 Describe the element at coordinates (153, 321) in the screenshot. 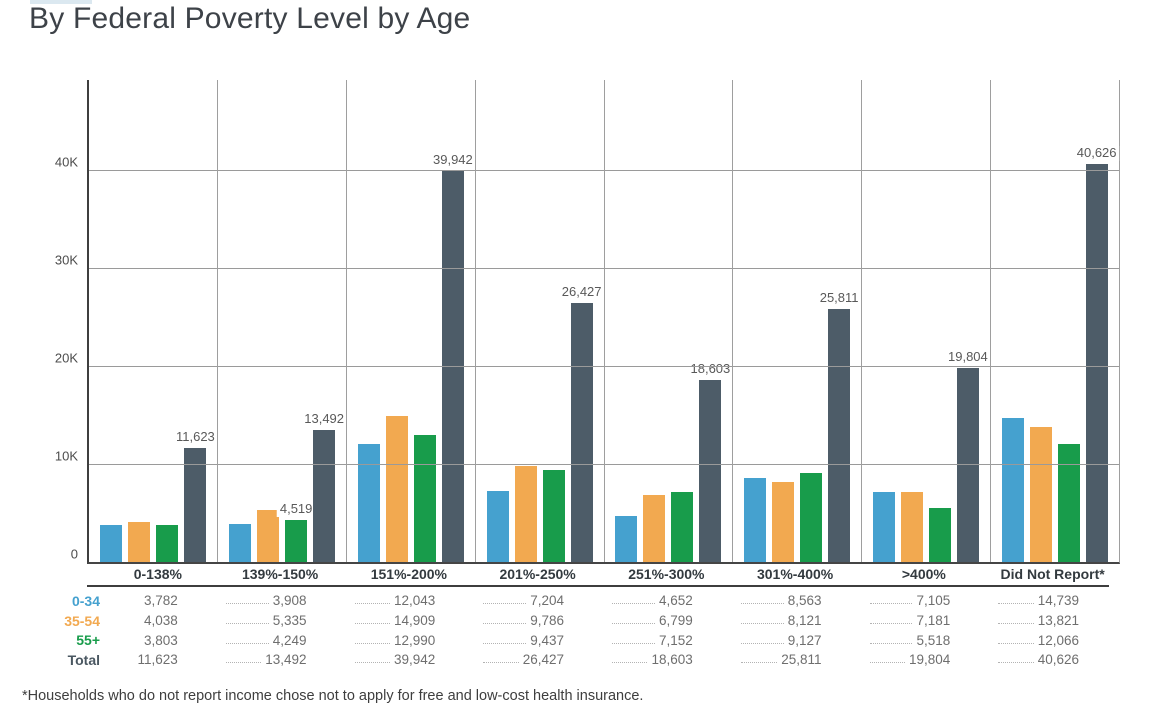

I see `bar-group: 11,623` at that location.